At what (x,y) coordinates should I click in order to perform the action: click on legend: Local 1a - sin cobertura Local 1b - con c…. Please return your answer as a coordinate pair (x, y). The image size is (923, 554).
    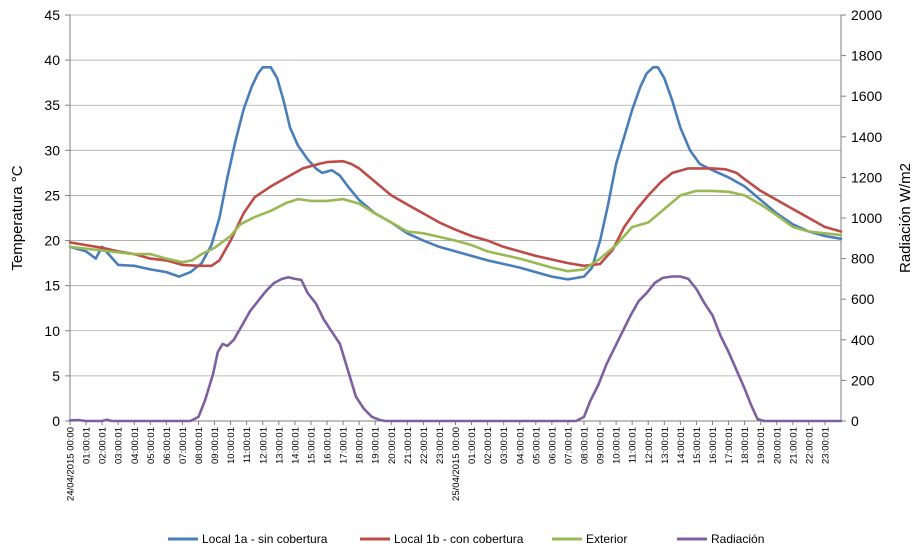
    Looking at the image, I should click on (466, 539).